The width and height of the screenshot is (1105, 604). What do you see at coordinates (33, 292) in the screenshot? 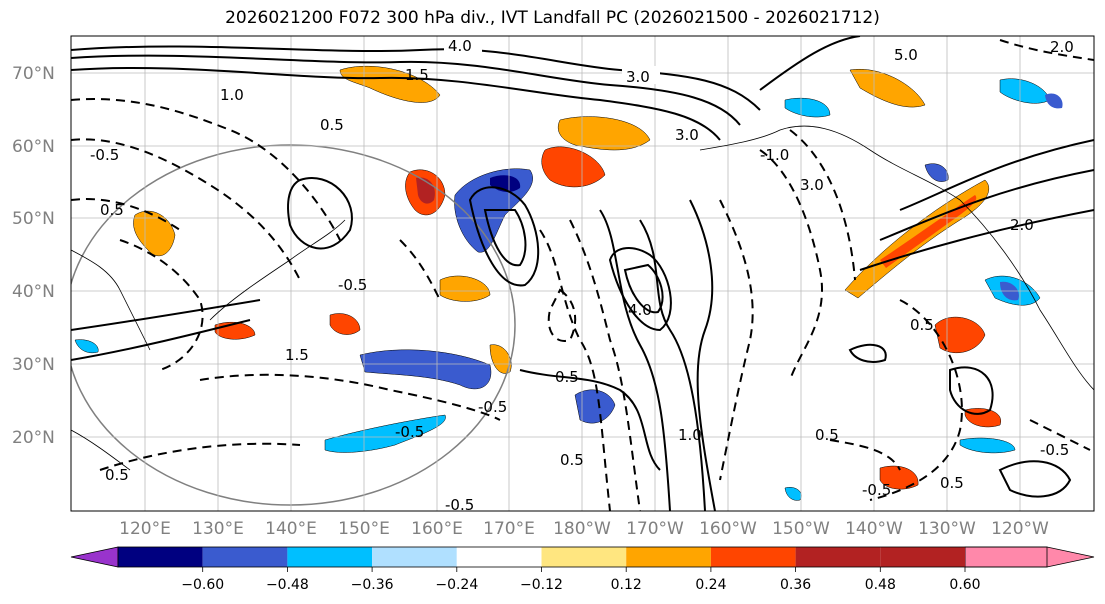
I see `lat-label: 40°N` at bounding box center [33, 292].